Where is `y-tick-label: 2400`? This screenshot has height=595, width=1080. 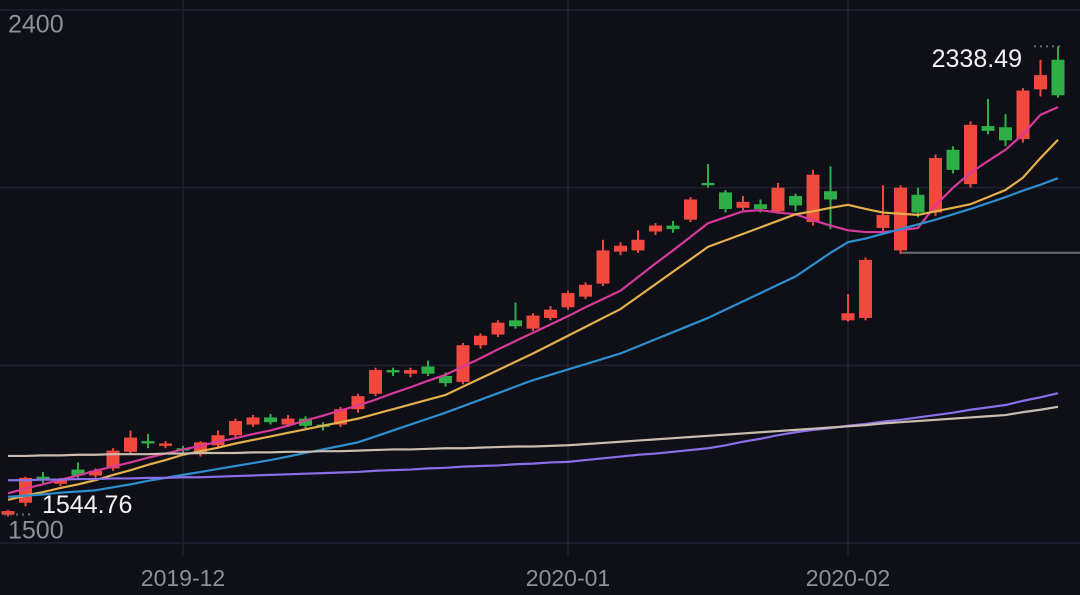
y-tick-label: 2400 is located at coordinates (36, 25).